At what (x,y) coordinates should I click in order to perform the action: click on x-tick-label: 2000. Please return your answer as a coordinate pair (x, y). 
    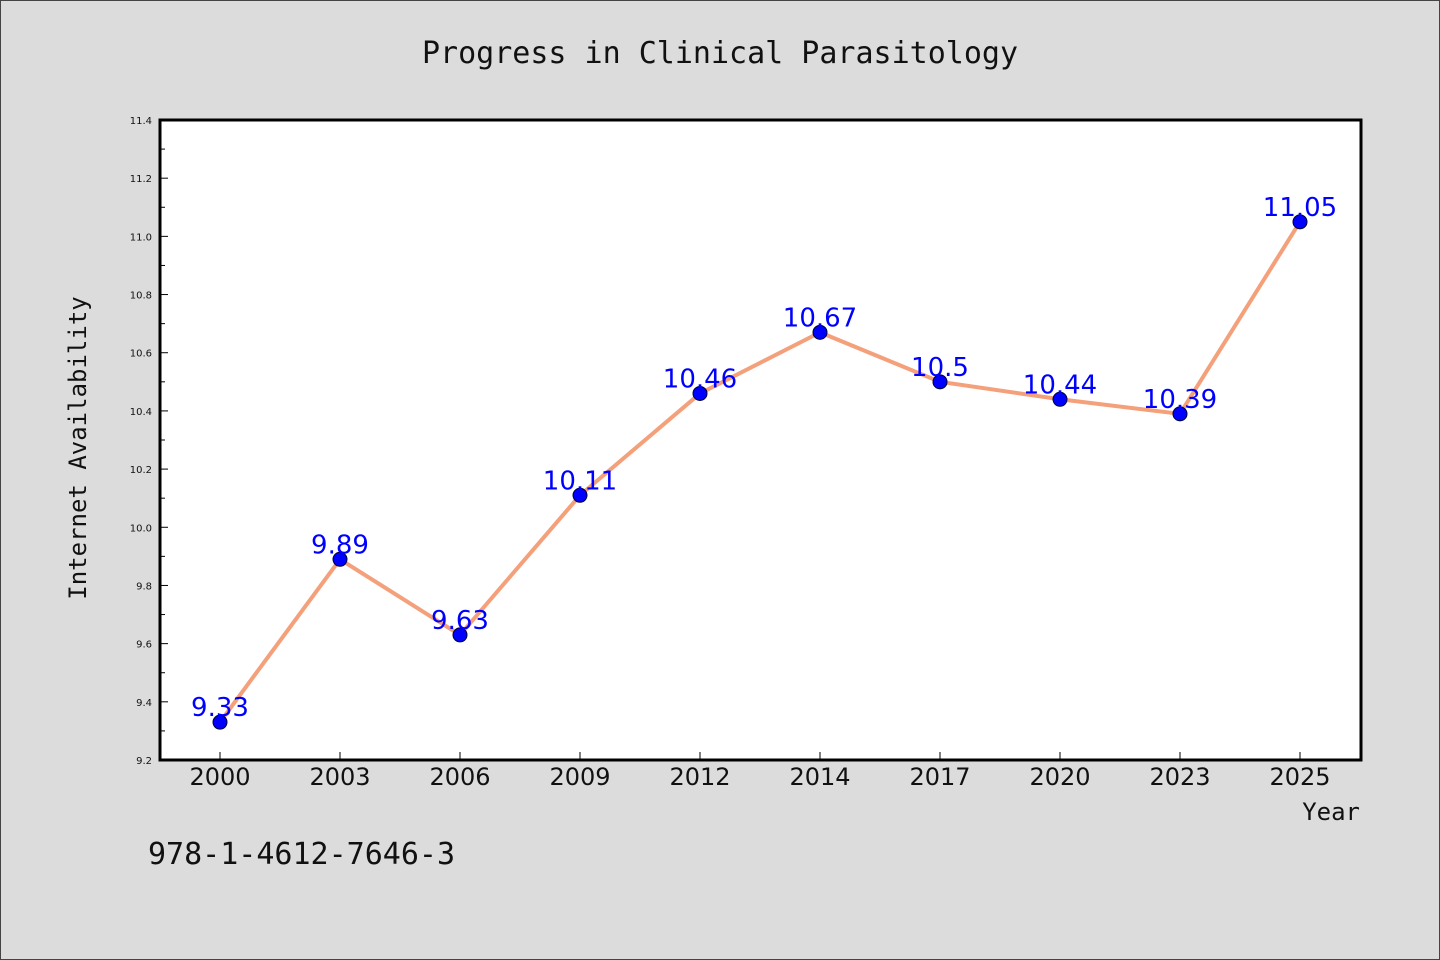
    Looking at the image, I should click on (219, 777).